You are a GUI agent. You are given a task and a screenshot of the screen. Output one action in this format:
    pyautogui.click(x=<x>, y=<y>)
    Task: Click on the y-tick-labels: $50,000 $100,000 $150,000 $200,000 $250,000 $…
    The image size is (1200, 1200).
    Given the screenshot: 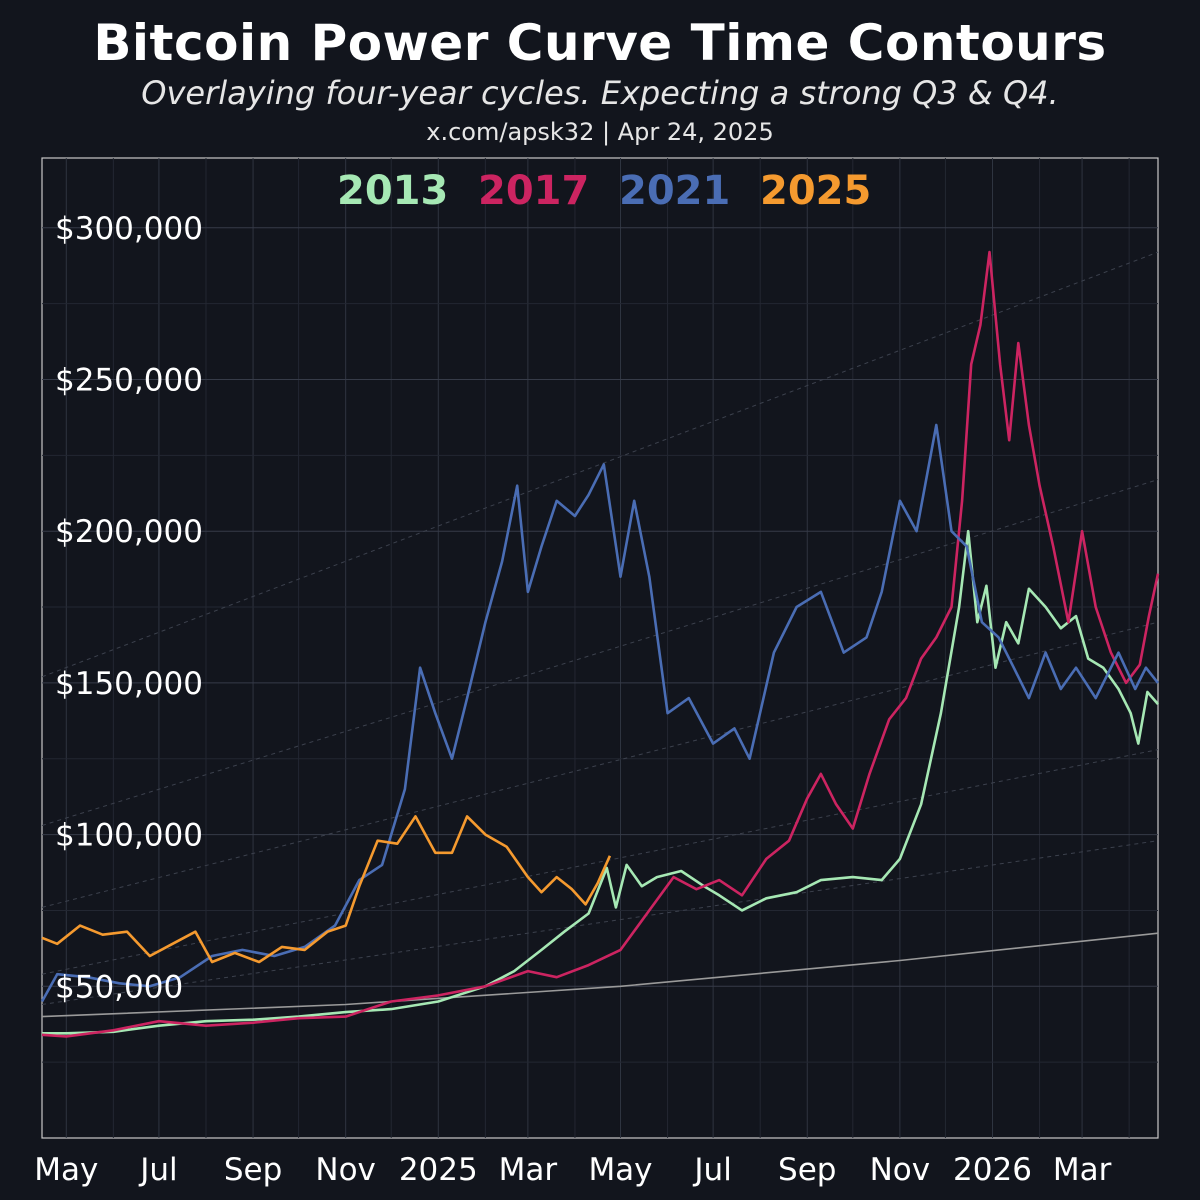 What is the action you would take?
    pyautogui.click(x=129, y=608)
    